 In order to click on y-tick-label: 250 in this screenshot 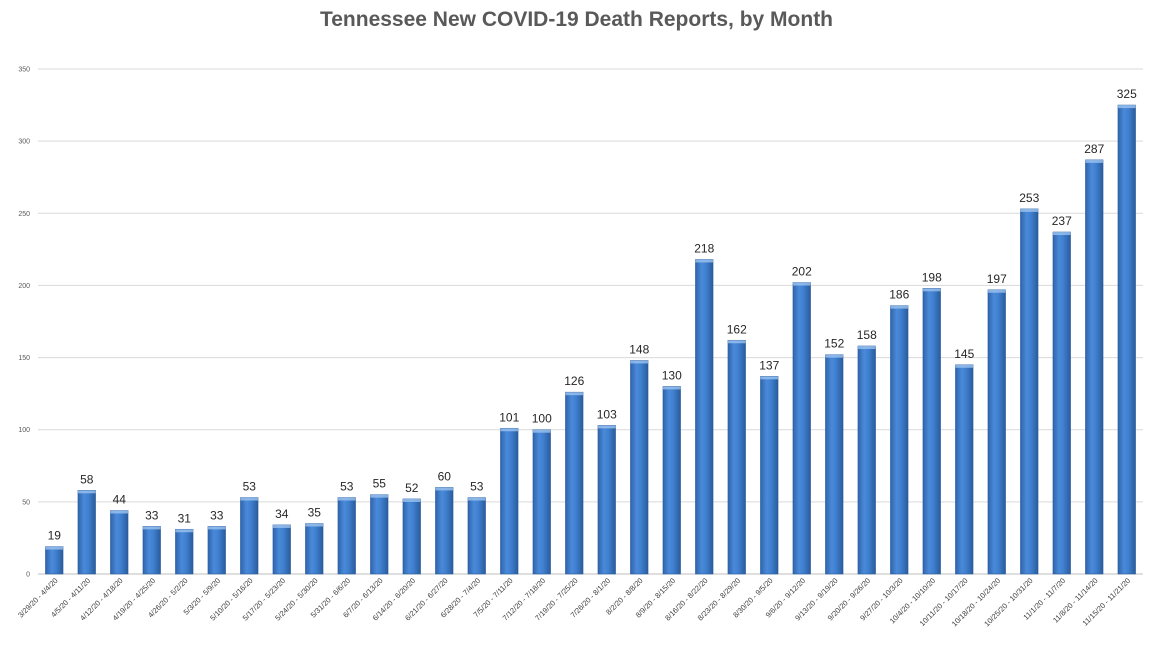, I will do `click(24, 214)`.